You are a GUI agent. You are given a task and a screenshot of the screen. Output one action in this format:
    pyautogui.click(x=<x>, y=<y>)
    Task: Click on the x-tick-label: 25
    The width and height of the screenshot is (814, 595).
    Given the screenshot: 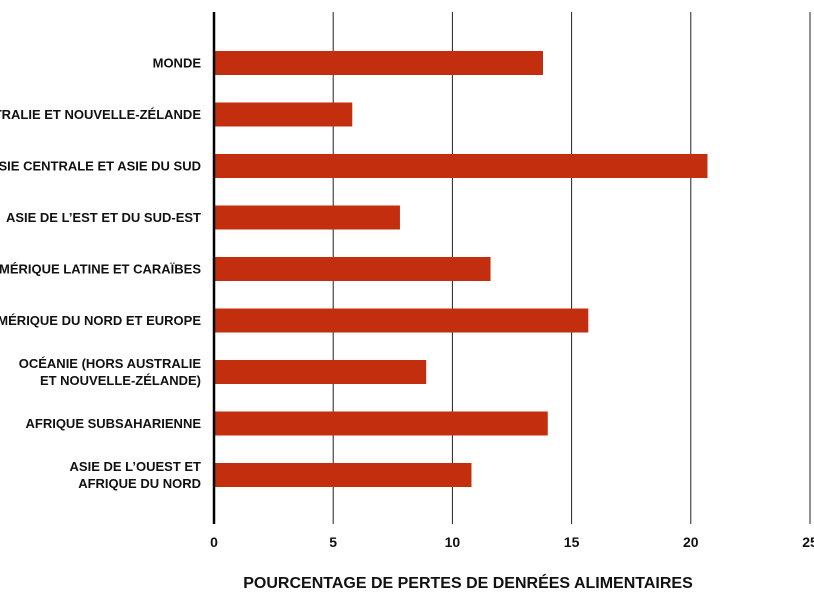 What is the action you would take?
    pyautogui.click(x=808, y=542)
    